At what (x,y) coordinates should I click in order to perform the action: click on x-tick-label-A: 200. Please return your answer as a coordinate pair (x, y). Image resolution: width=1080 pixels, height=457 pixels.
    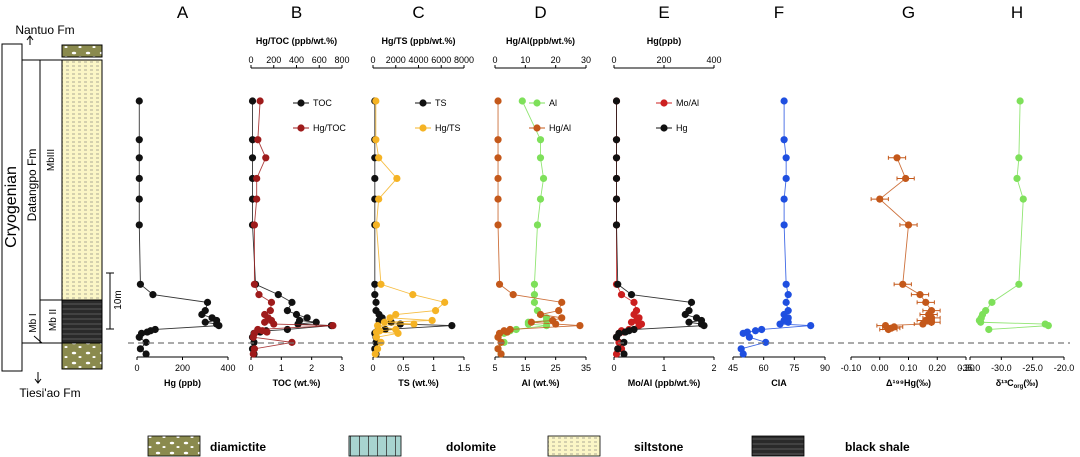
    Looking at the image, I should click on (182, 368).